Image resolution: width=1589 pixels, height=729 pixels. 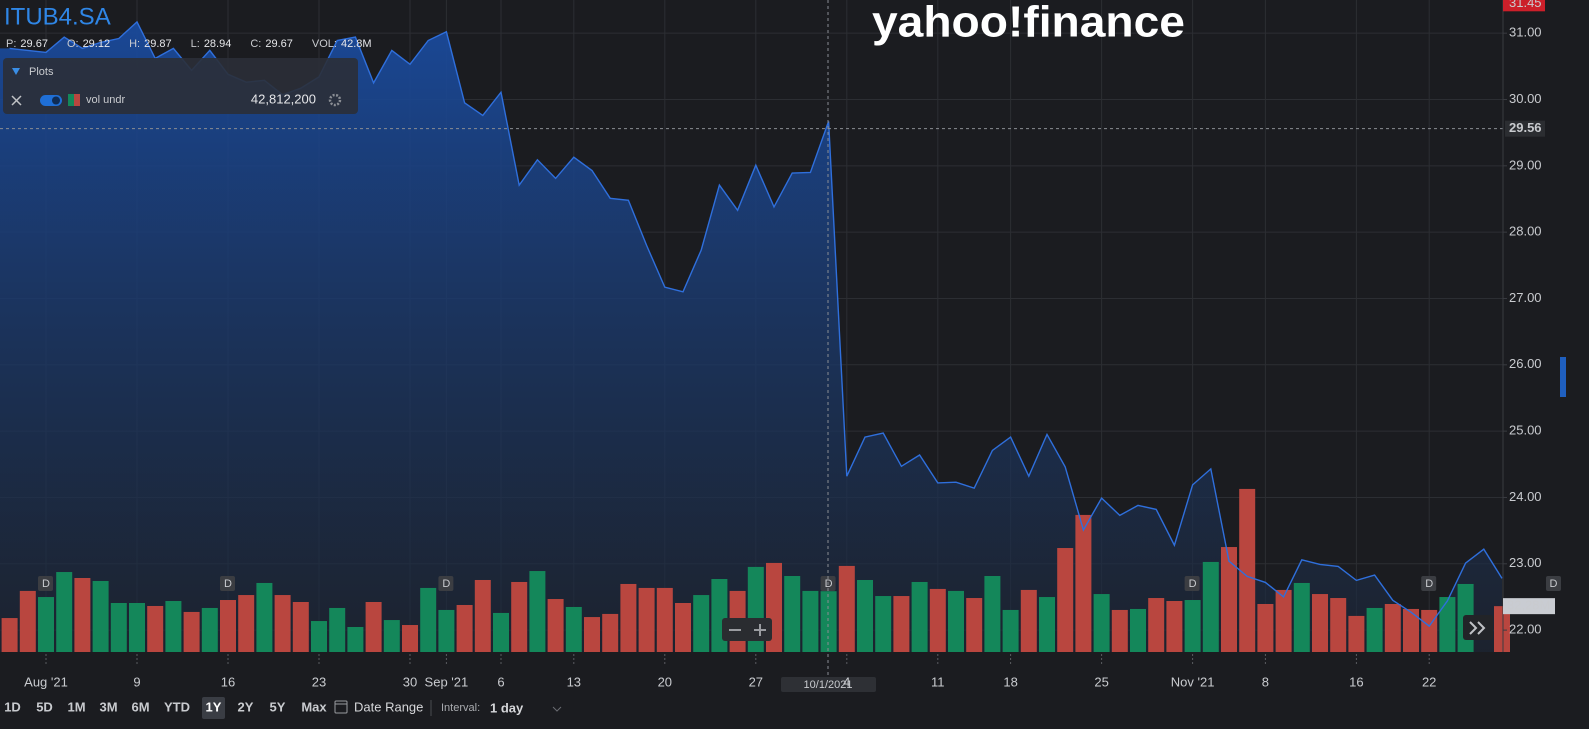 What do you see at coordinates (105, 100) in the screenshot?
I see `plot-name: vol undr` at bounding box center [105, 100].